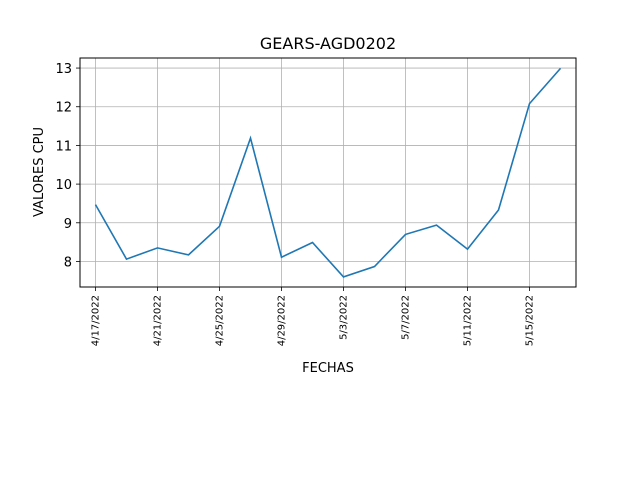  I want to click on x-tick-label: 4/25/2022, so click(220, 320).